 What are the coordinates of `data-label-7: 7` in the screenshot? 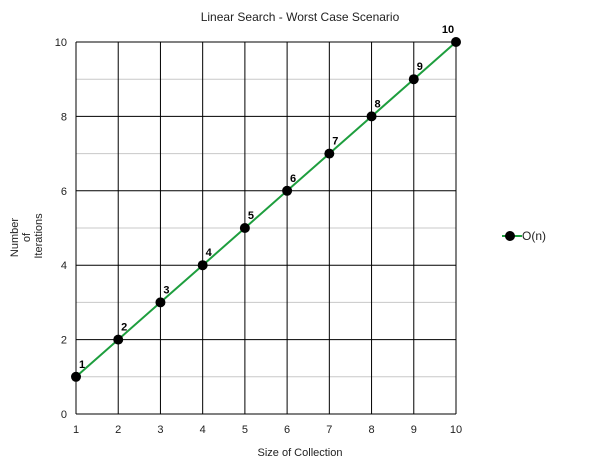 It's located at (335, 142).